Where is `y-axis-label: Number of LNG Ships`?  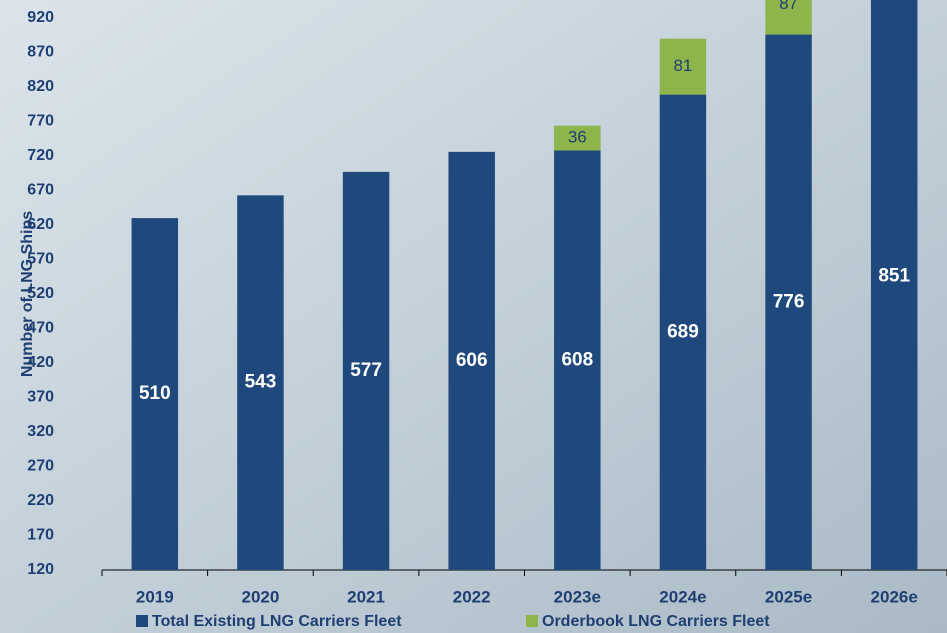
y-axis-label: Number of LNG Ships is located at coordinates (27, 294).